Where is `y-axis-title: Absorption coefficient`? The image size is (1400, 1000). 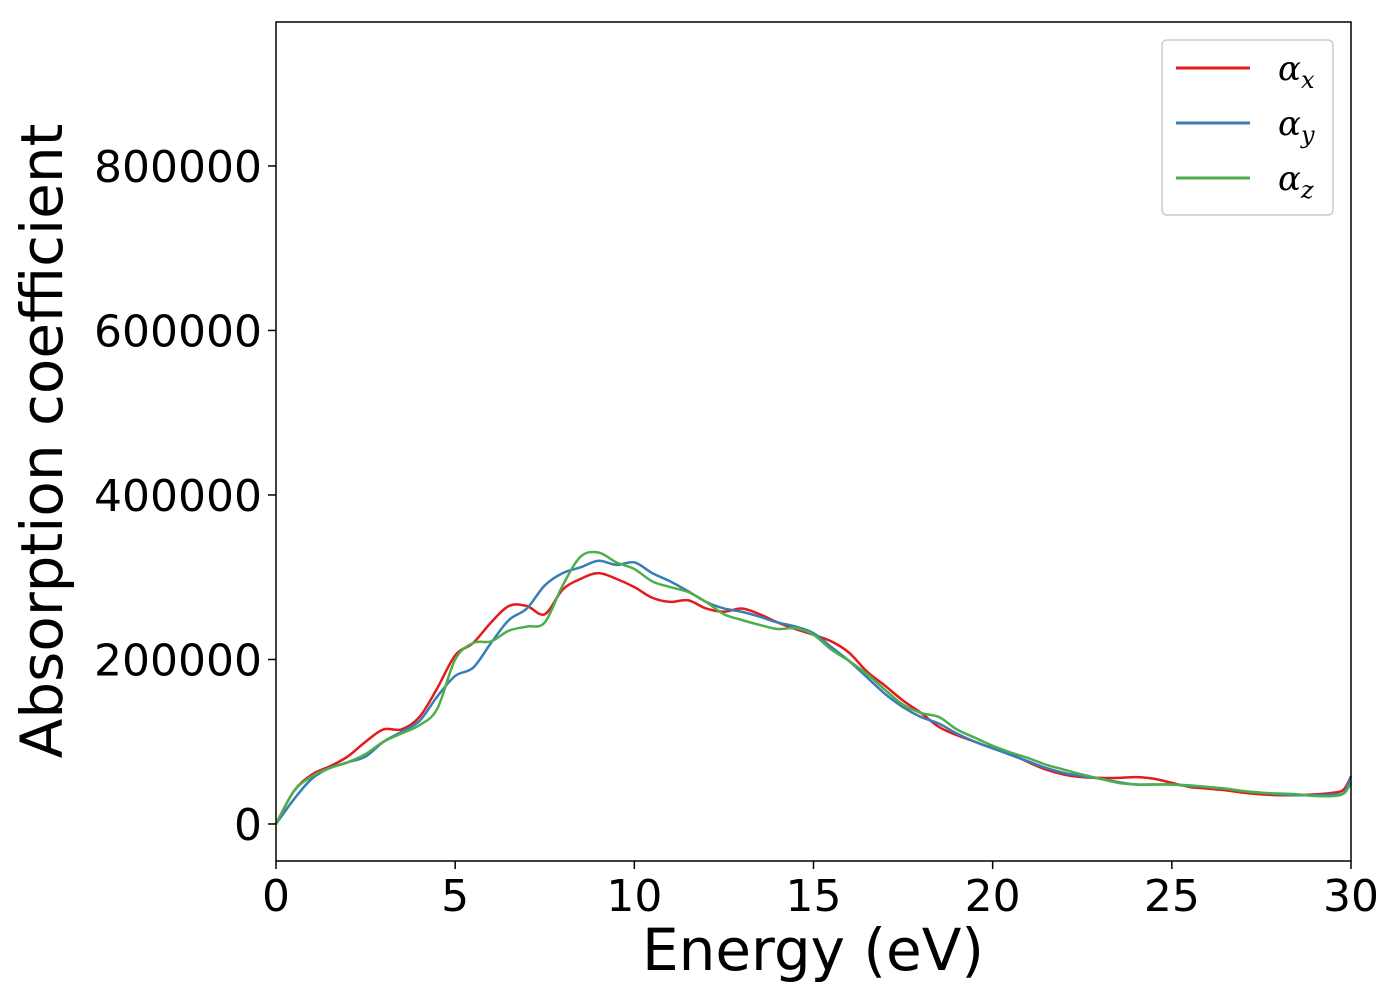
y-axis-title: Absorption coefficient is located at coordinates (42, 441).